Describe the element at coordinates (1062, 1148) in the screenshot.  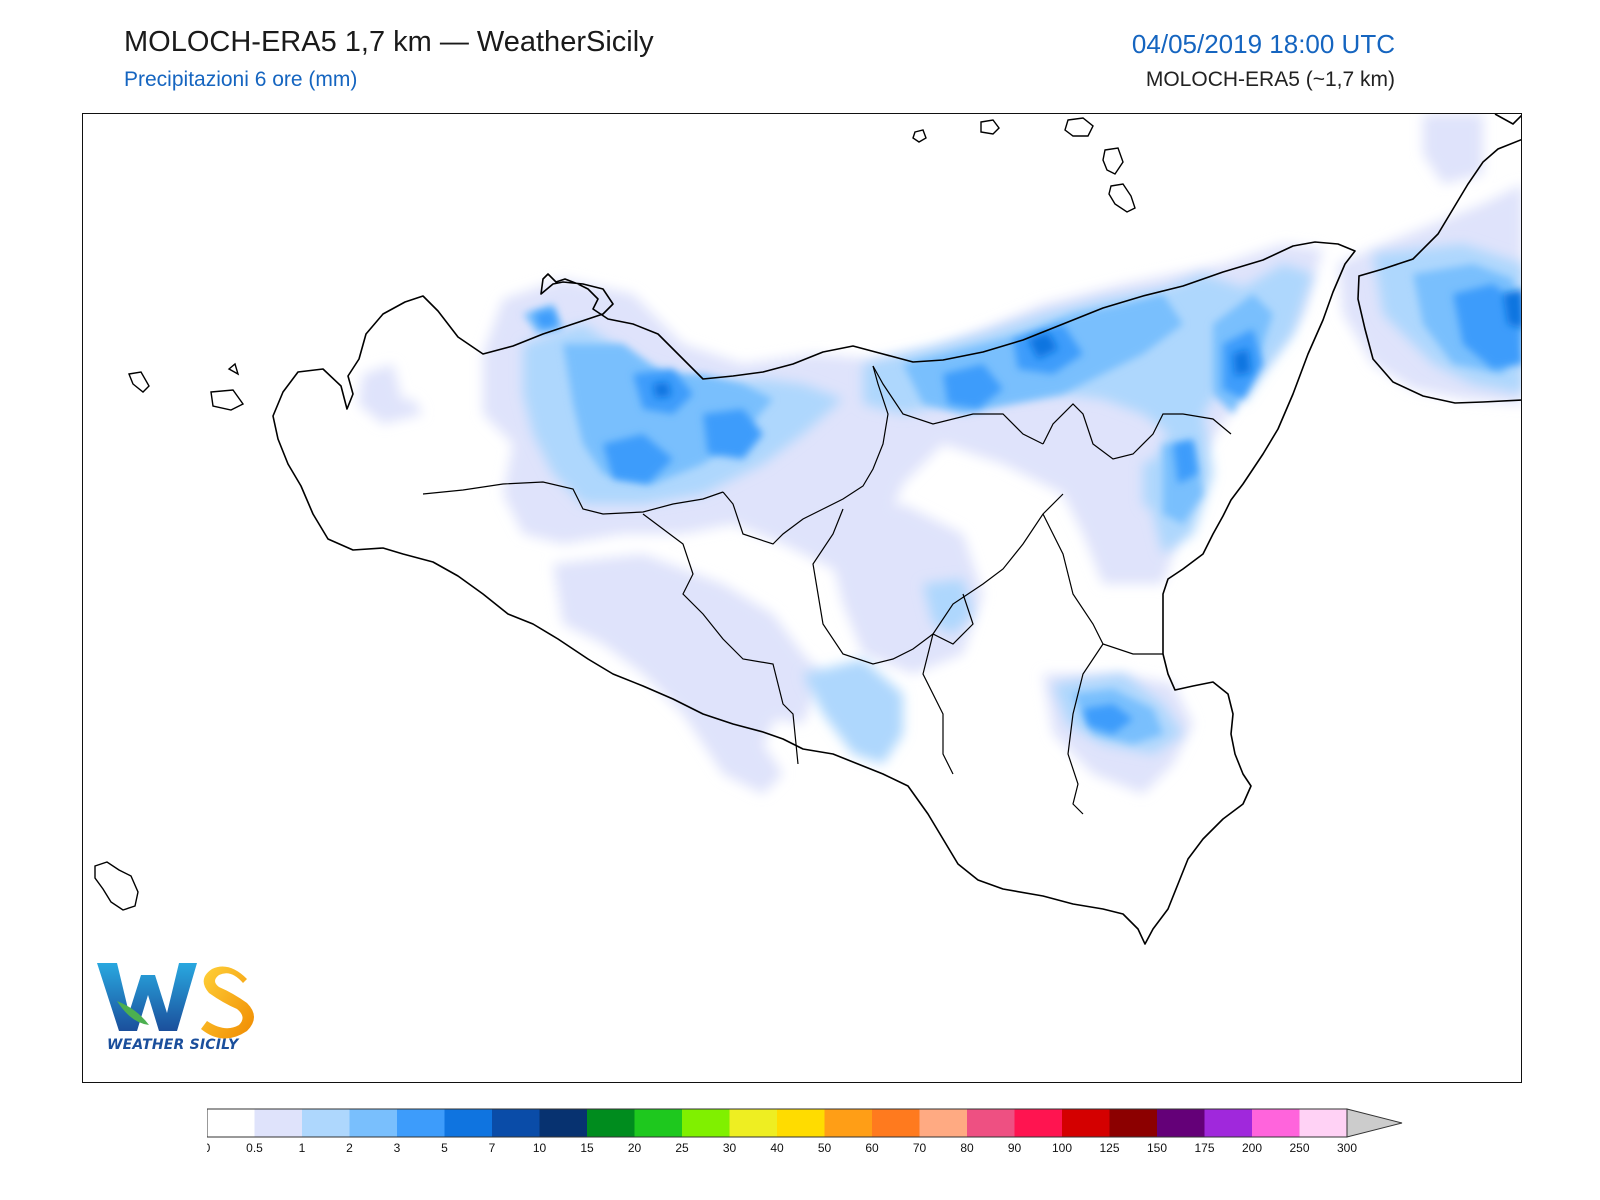
I see `legend-tick-label: 100` at that location.